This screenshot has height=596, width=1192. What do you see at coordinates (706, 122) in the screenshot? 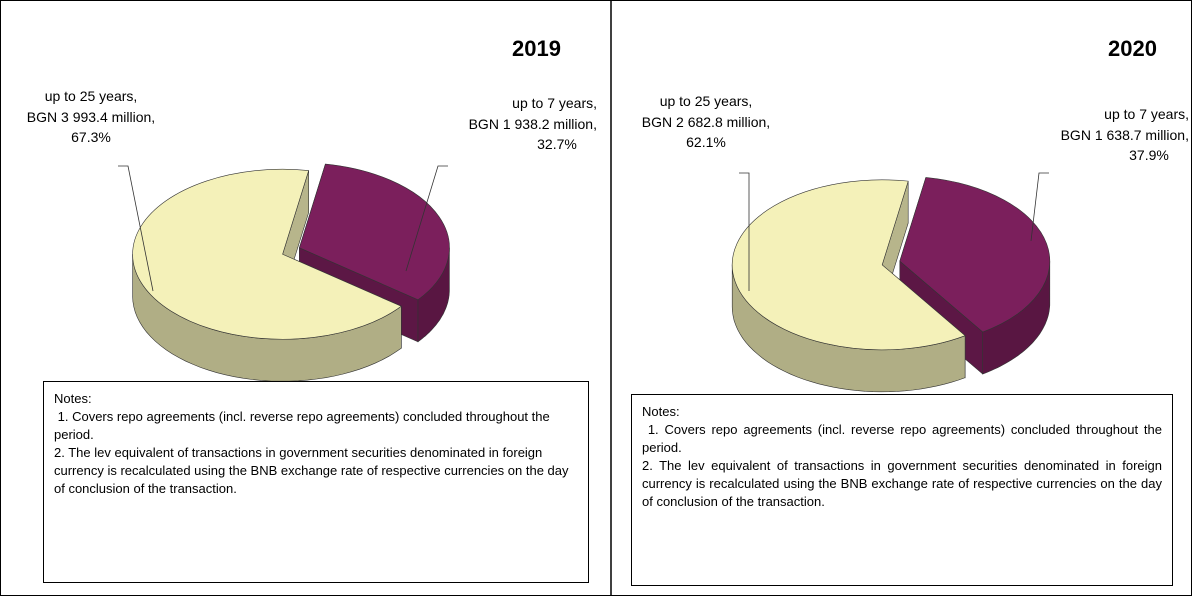
I see `slice-amount: BGN 2 682.8 million,` at bounding box center [706, 122].